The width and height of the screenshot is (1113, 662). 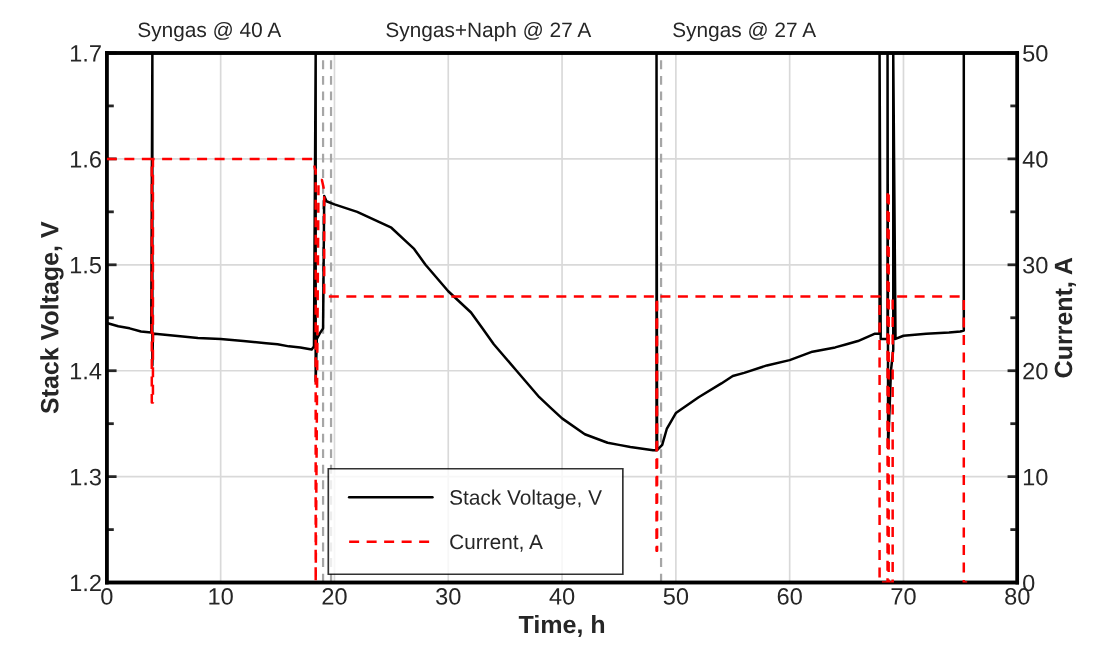 I want to click on legend-label: Stack Voltage, V, so click(x=526, y=499).